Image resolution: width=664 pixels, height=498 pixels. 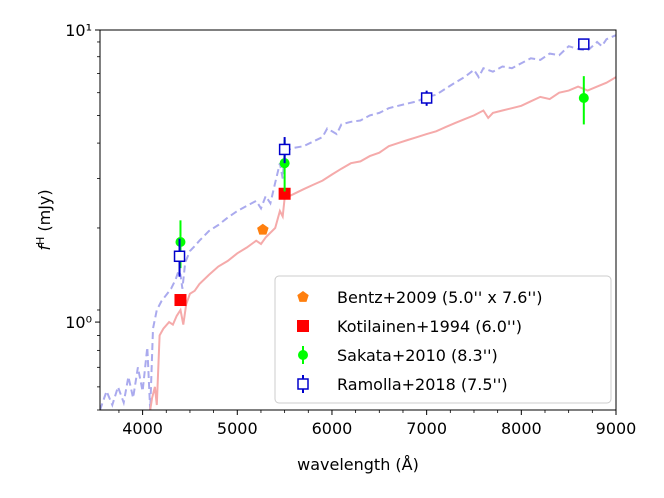 I want to click on x-tick-label: 5000, so click(x=237, y=428).